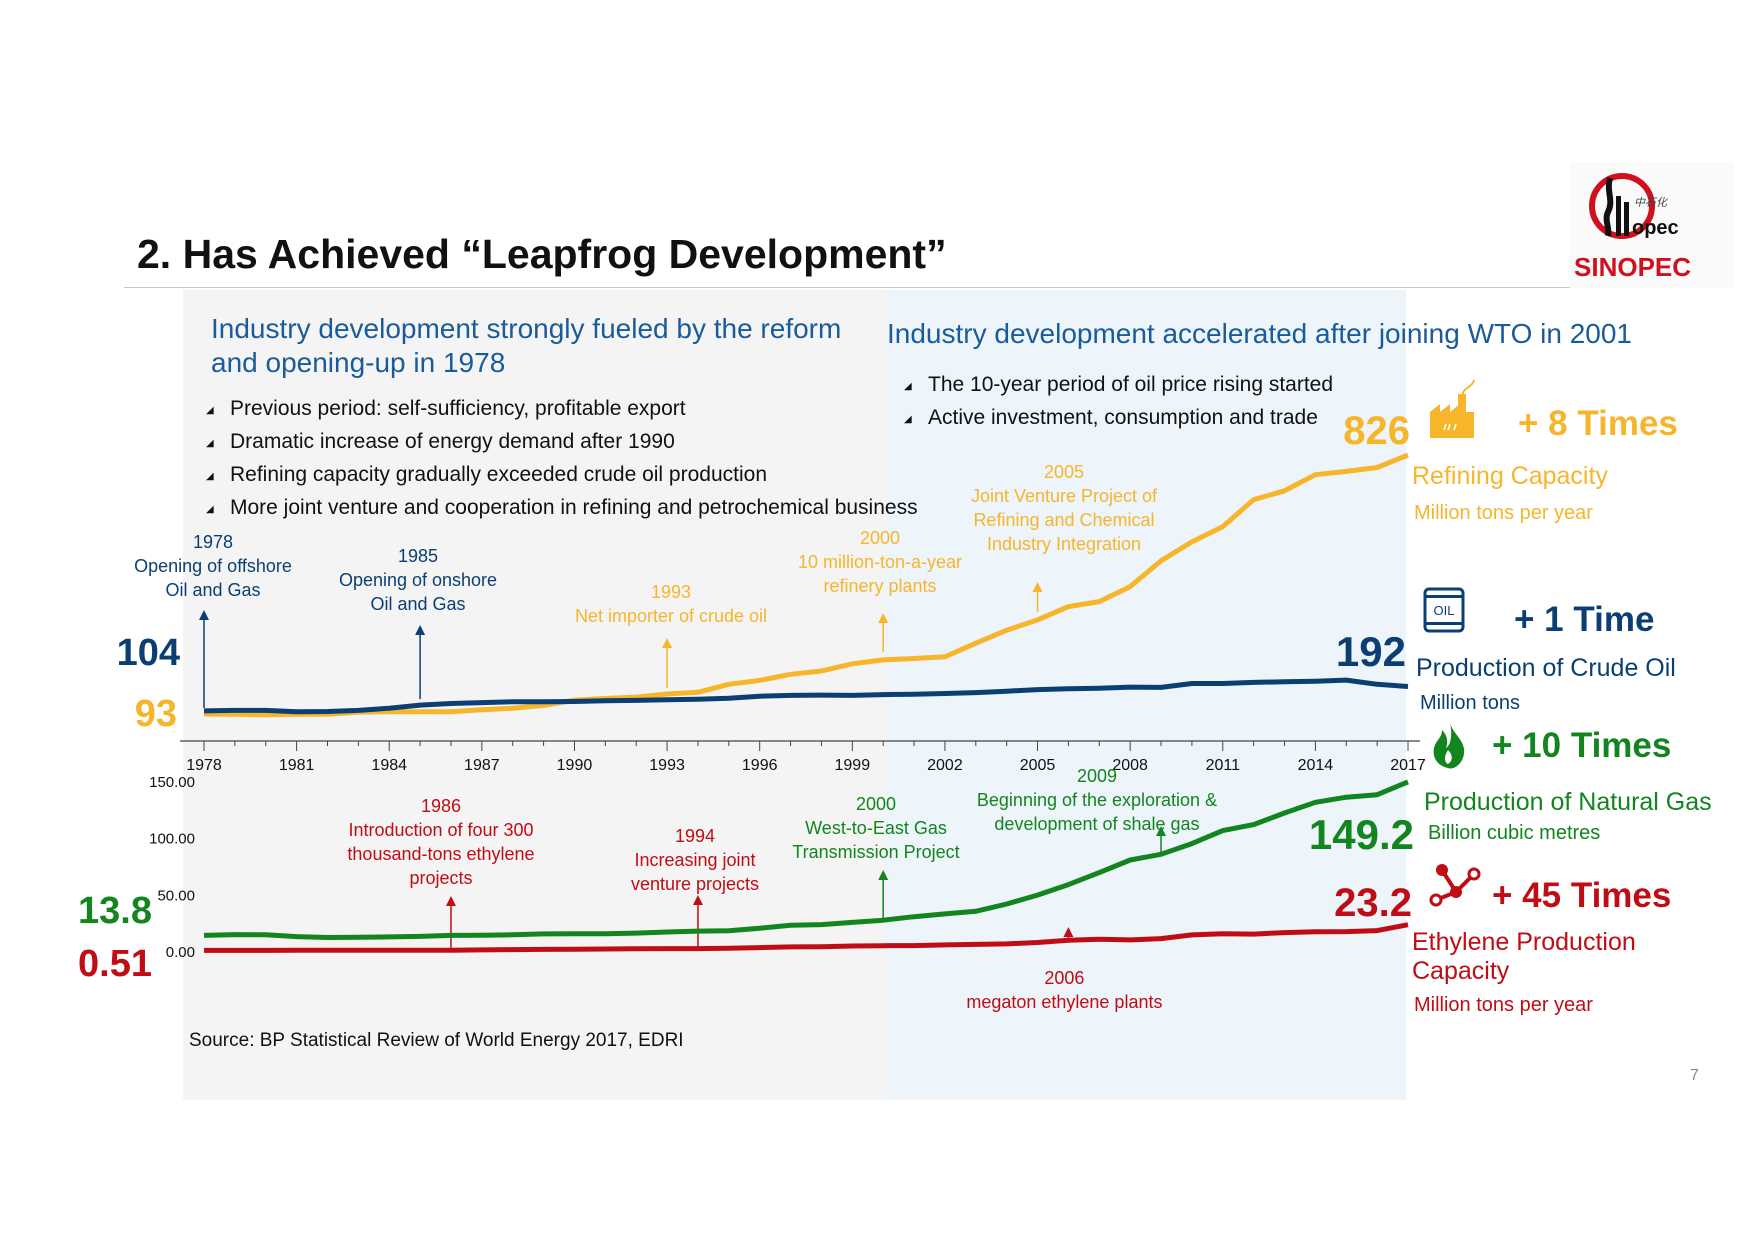 Image resolution: width=1754 pixels, height=1240 pixels. I want to click on annotation-text: Refining and Chemical, so click(1063, 520).